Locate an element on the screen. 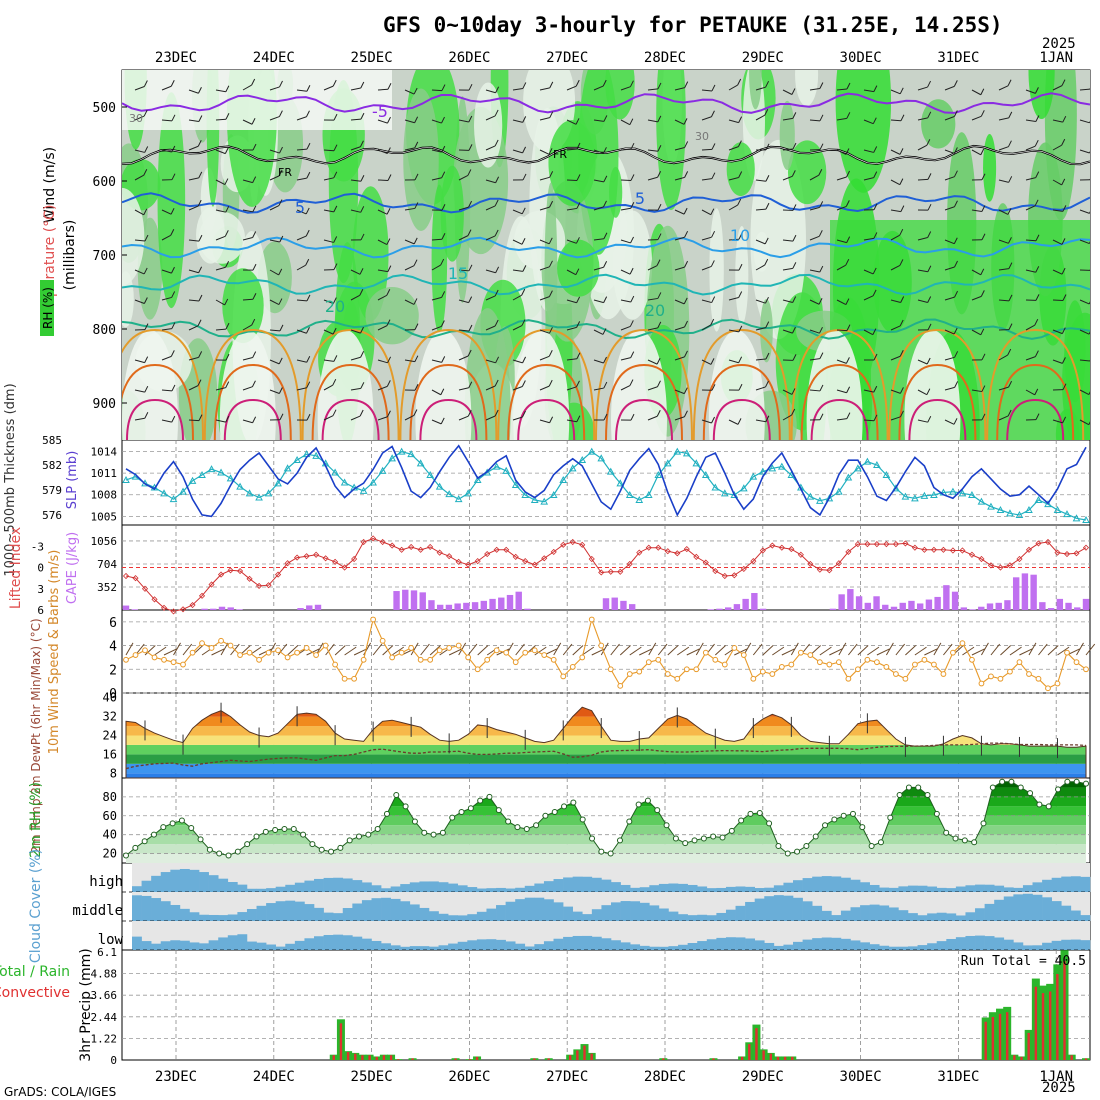  precip-title-total: Total / Rain is located at coordinates (35, 972).